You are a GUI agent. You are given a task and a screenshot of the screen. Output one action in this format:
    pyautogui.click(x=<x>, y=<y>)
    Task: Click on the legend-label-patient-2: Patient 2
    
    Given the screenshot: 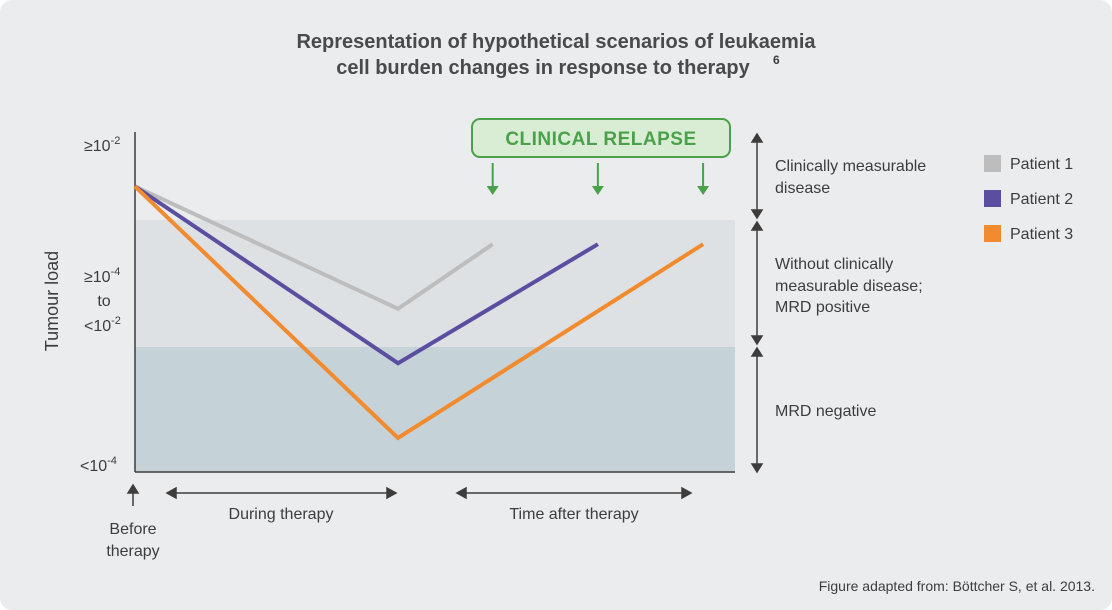 What is the action you would take?
    pyautogui.click(x=1041, y=199)
    